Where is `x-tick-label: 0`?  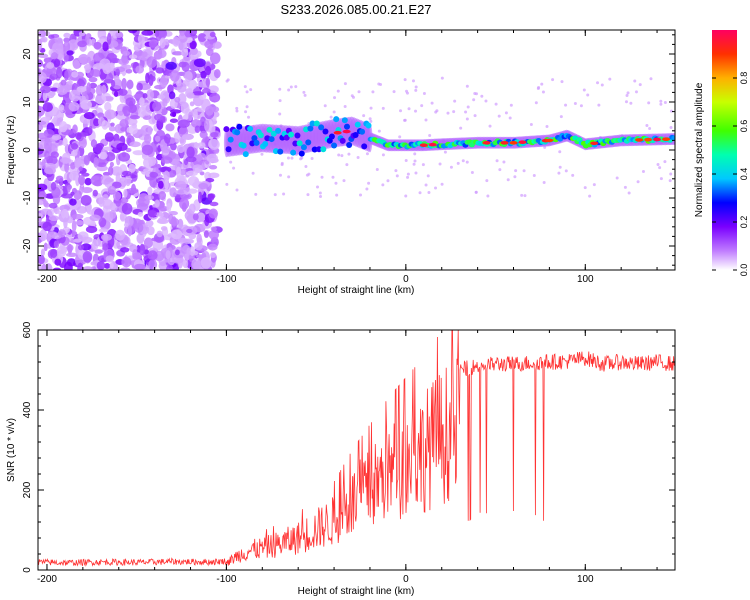 x-tick-label: 0 is located at coordinates (406, 579).